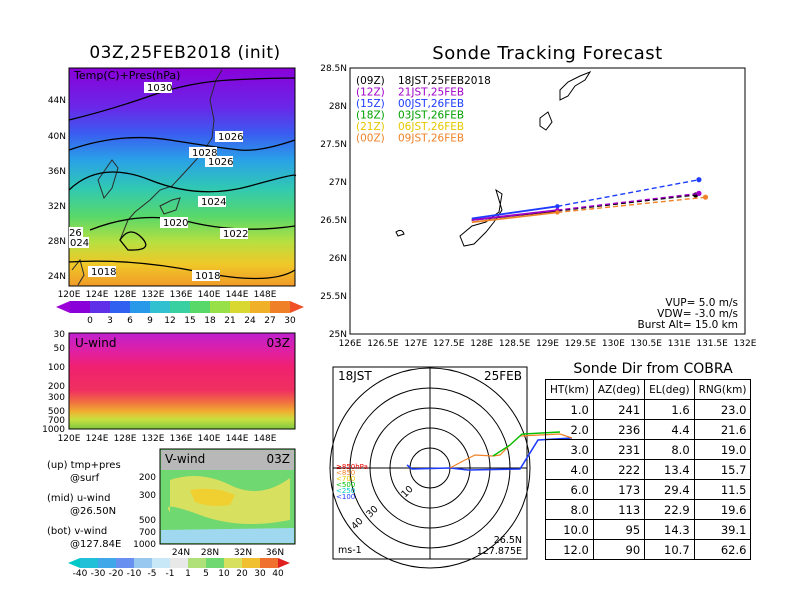  I want to click on table-cell: 95, so click(619, 529).